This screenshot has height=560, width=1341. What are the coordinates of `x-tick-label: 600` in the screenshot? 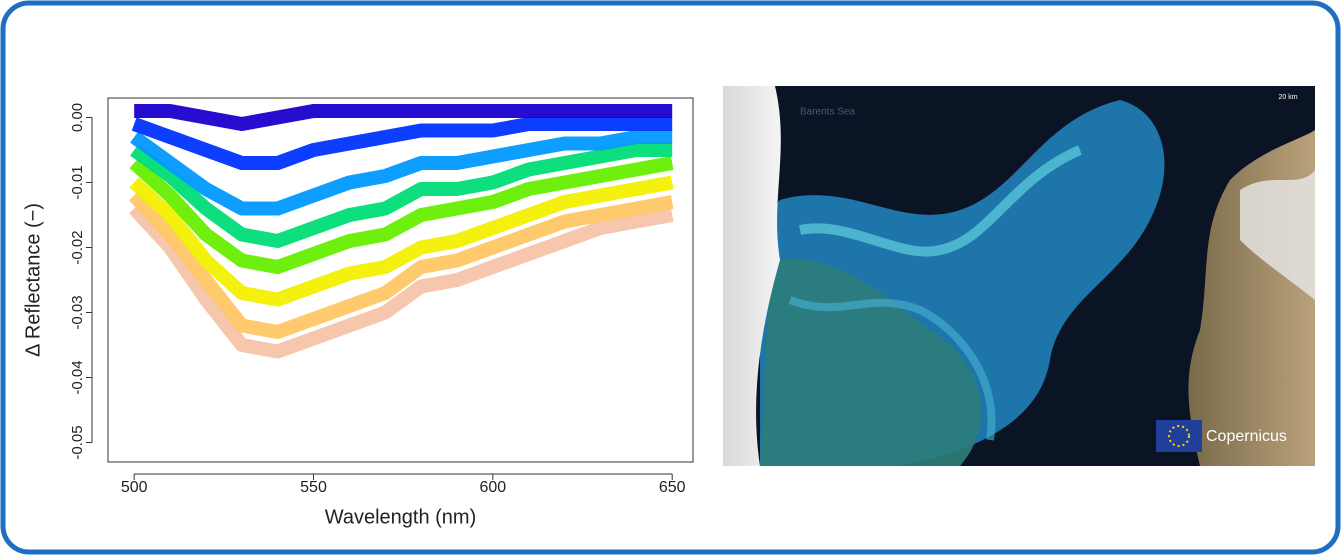 It's located at (493, 487).